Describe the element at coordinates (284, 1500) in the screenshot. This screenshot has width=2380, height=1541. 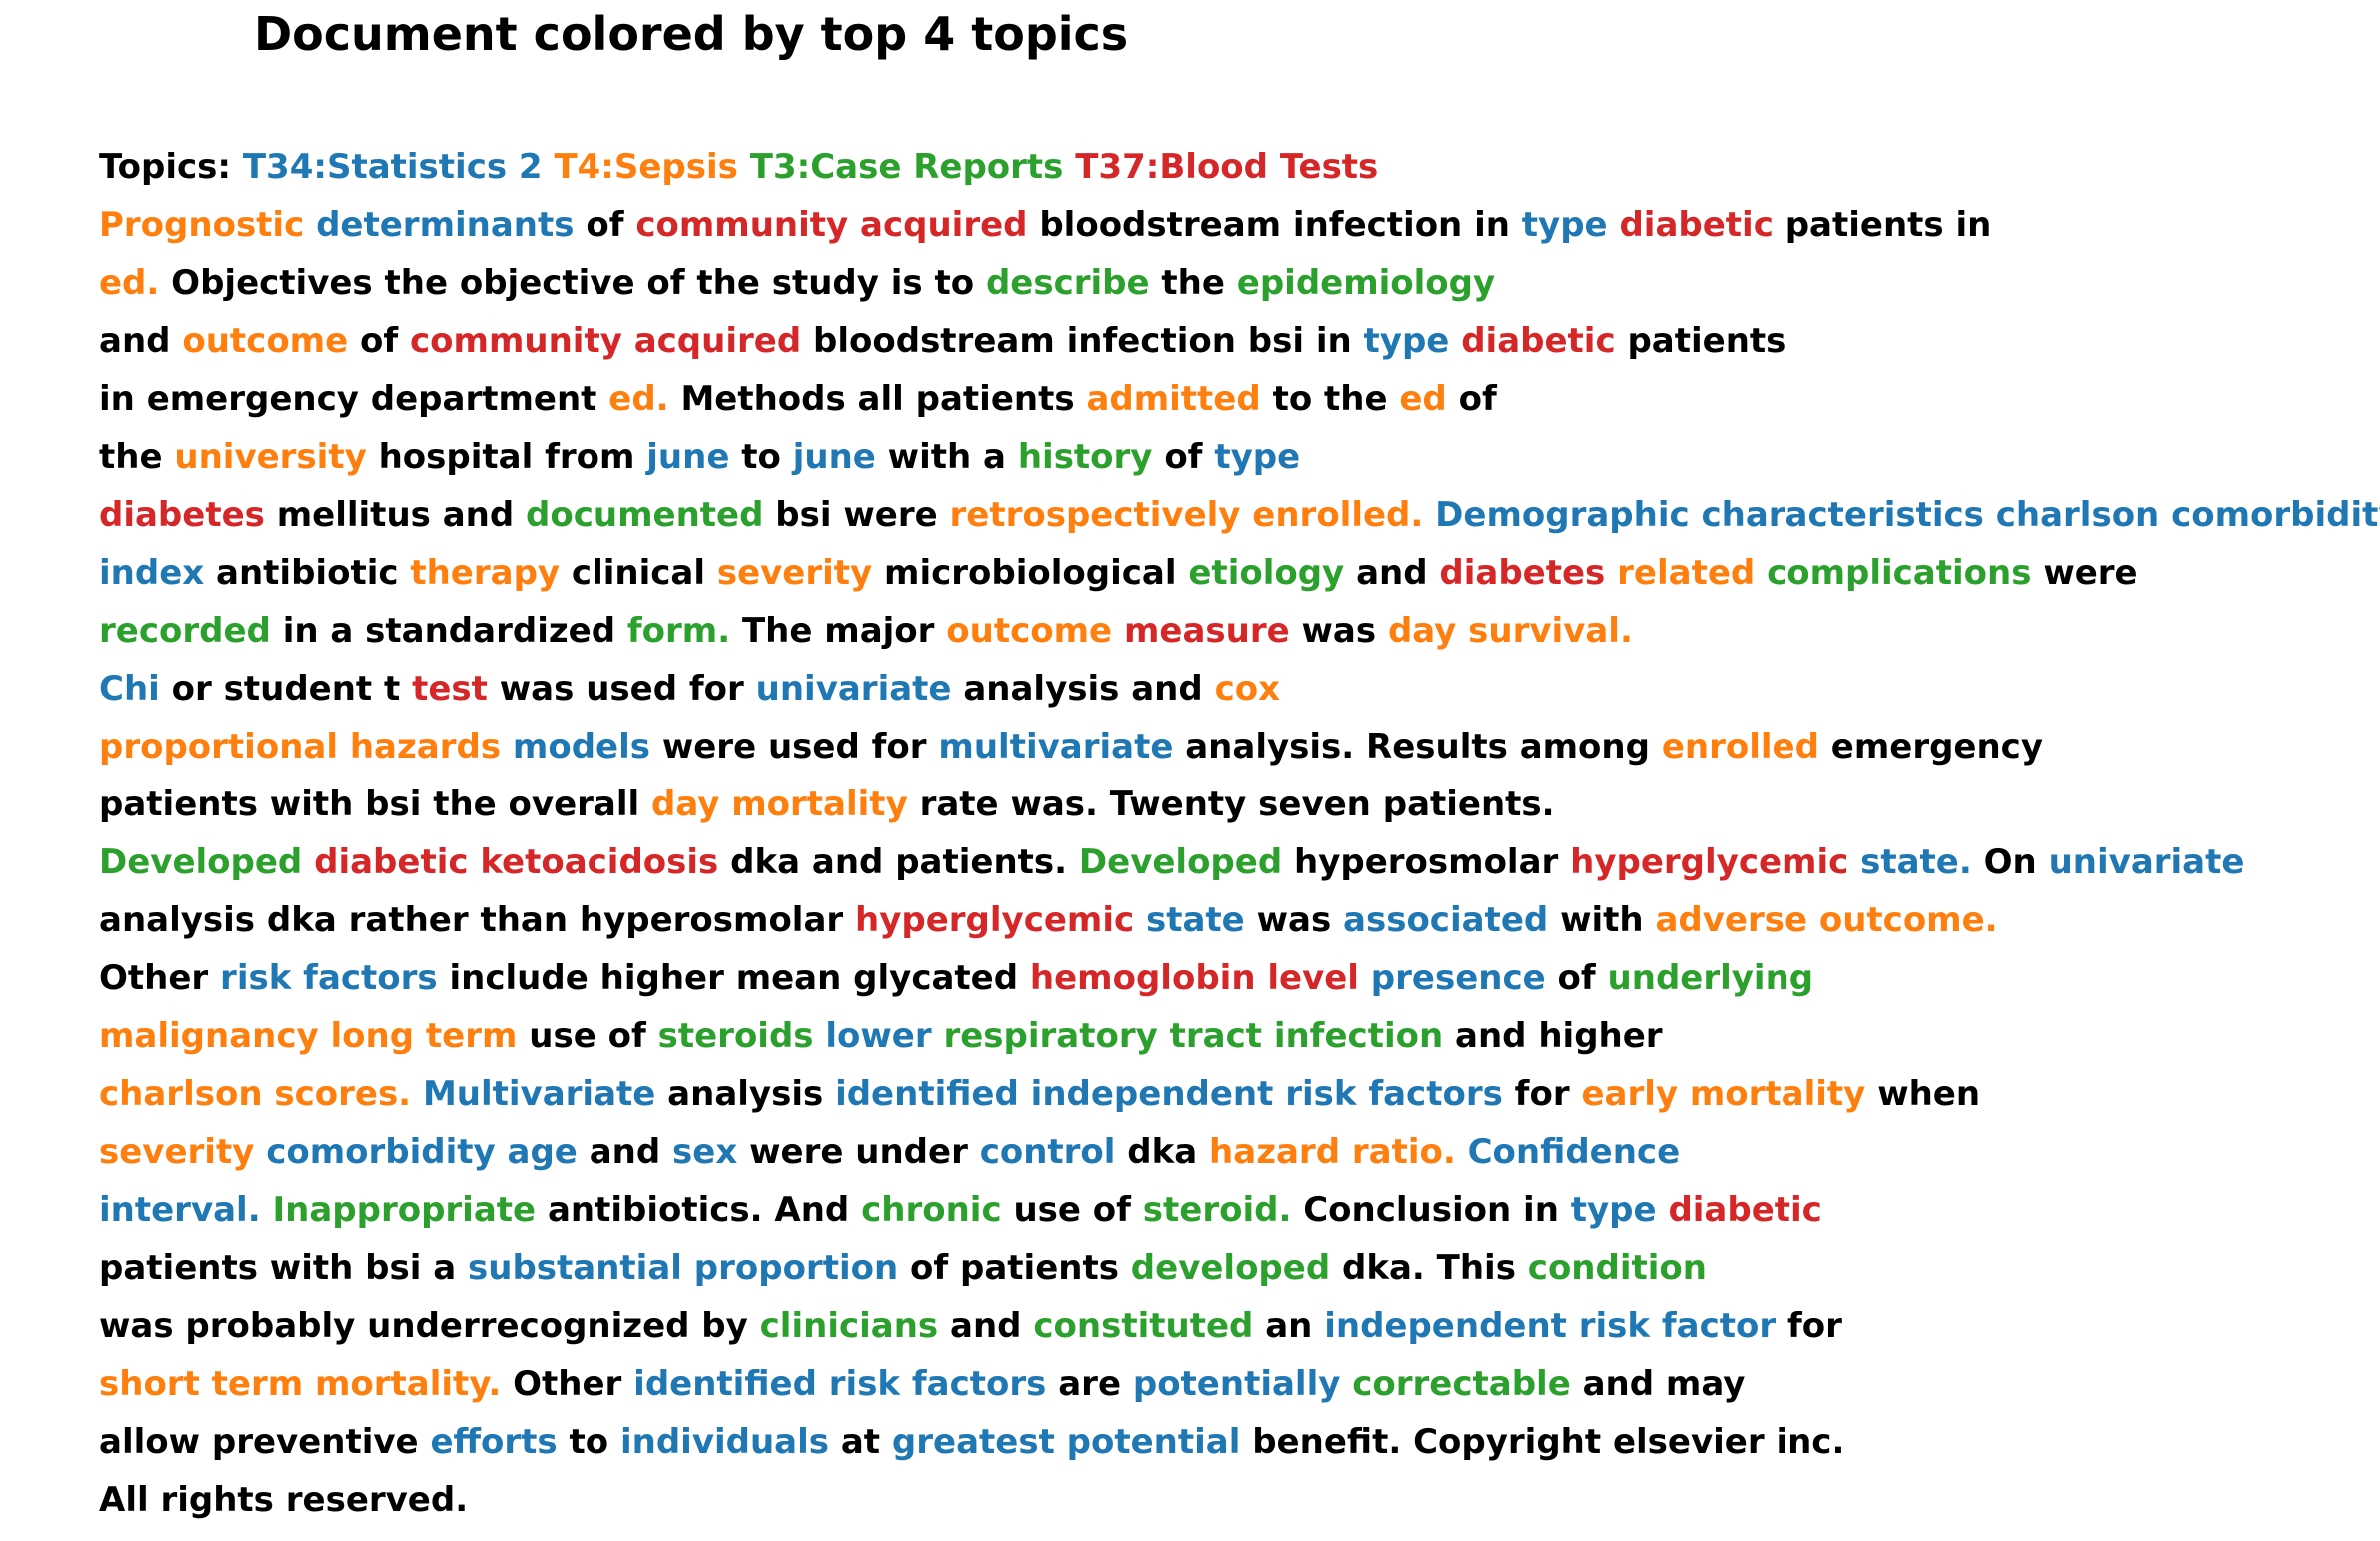
I see `plain-word: All rights reserved.` at that location.